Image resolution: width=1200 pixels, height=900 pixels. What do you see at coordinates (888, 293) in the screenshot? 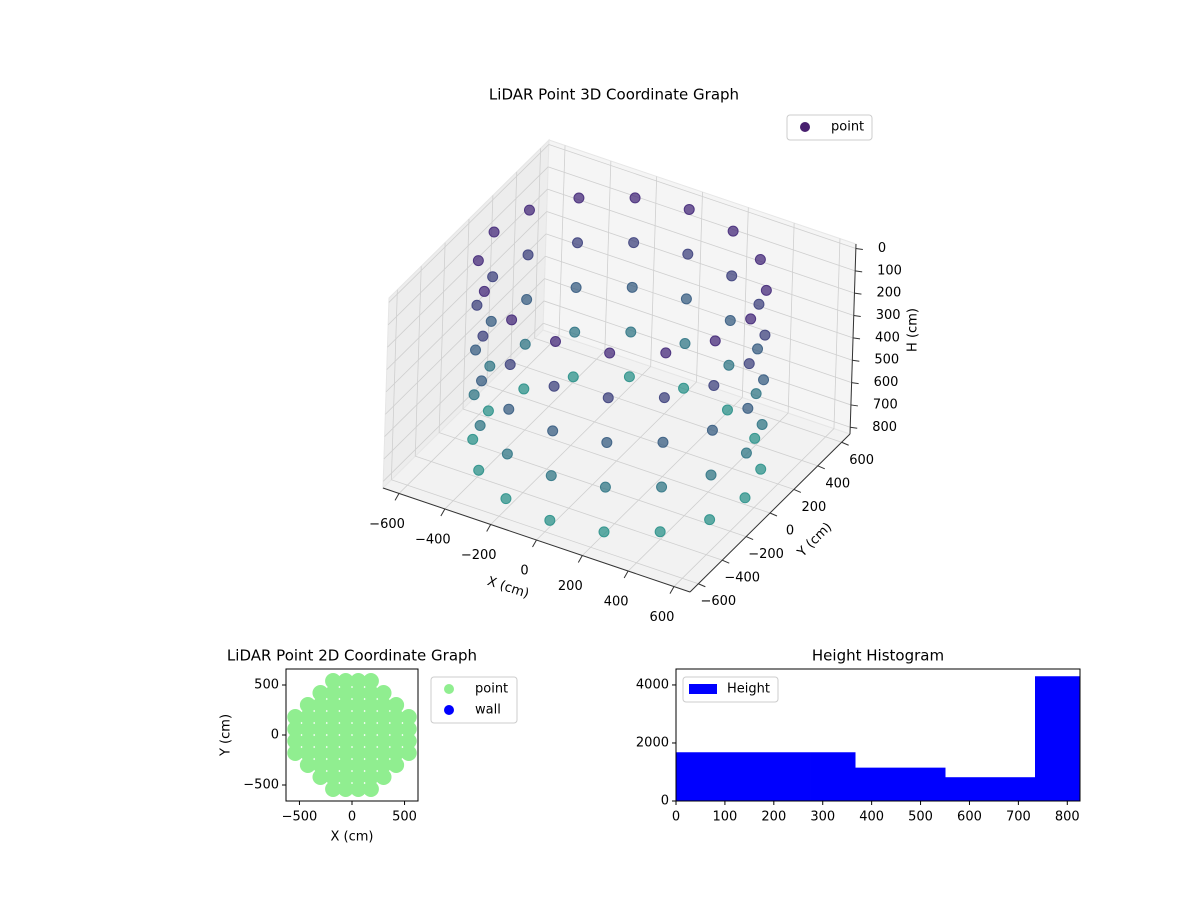
I see `z-tick-label: 200` at bounding box center [888, 293].